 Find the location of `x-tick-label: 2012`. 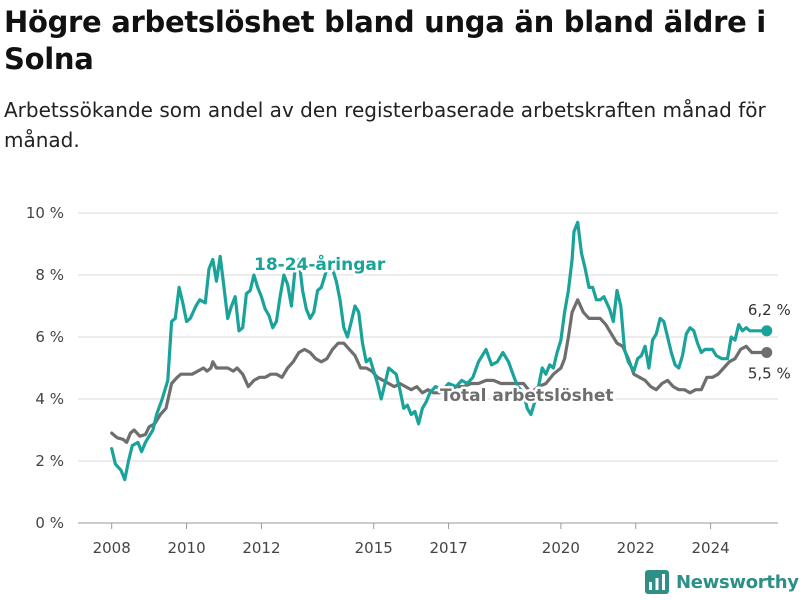

x-tick-label: 2012 is located at coordinates (261, 548).